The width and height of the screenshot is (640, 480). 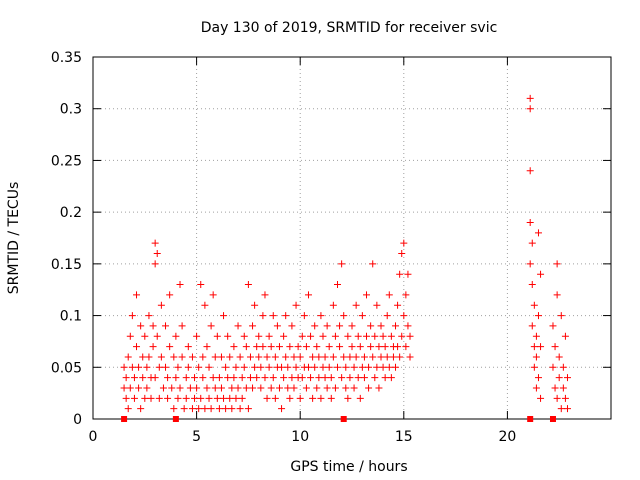 I want to click on y-axis-label: SRMTID / TECUs, so click(x=14, y=238).